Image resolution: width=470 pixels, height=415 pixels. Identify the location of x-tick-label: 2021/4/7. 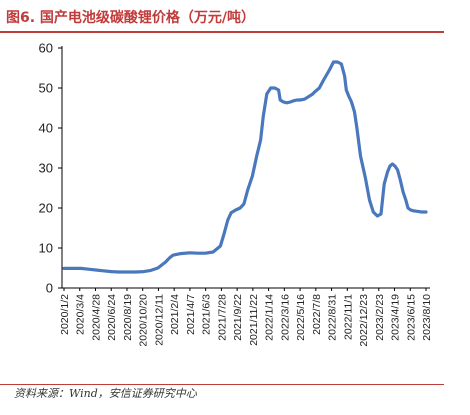
(191, 314).